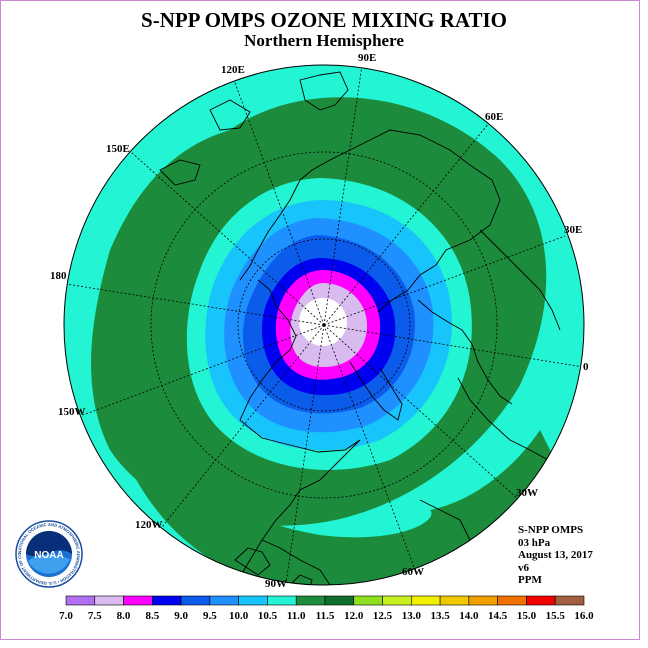 The height and width of the screenshot is (648, 648). Describe the element at coordinates (354, 616) in the screenshot. I see `colorbar-label: 12.0` at that location.